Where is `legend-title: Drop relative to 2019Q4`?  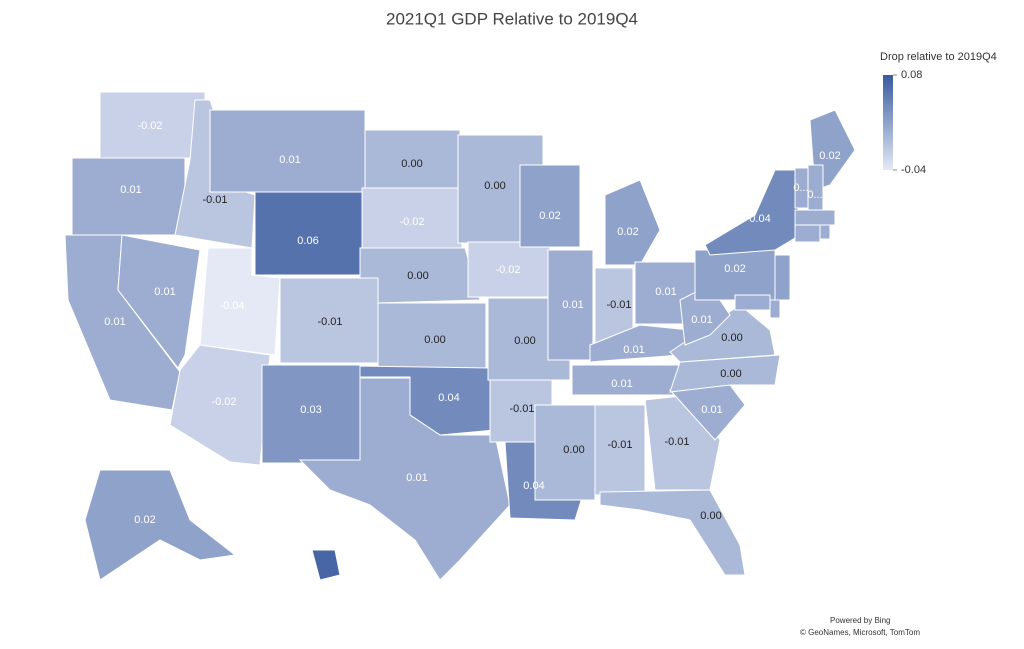
legend-title: Drop relative to 2019Q4 is located at coordinates (938, 57).